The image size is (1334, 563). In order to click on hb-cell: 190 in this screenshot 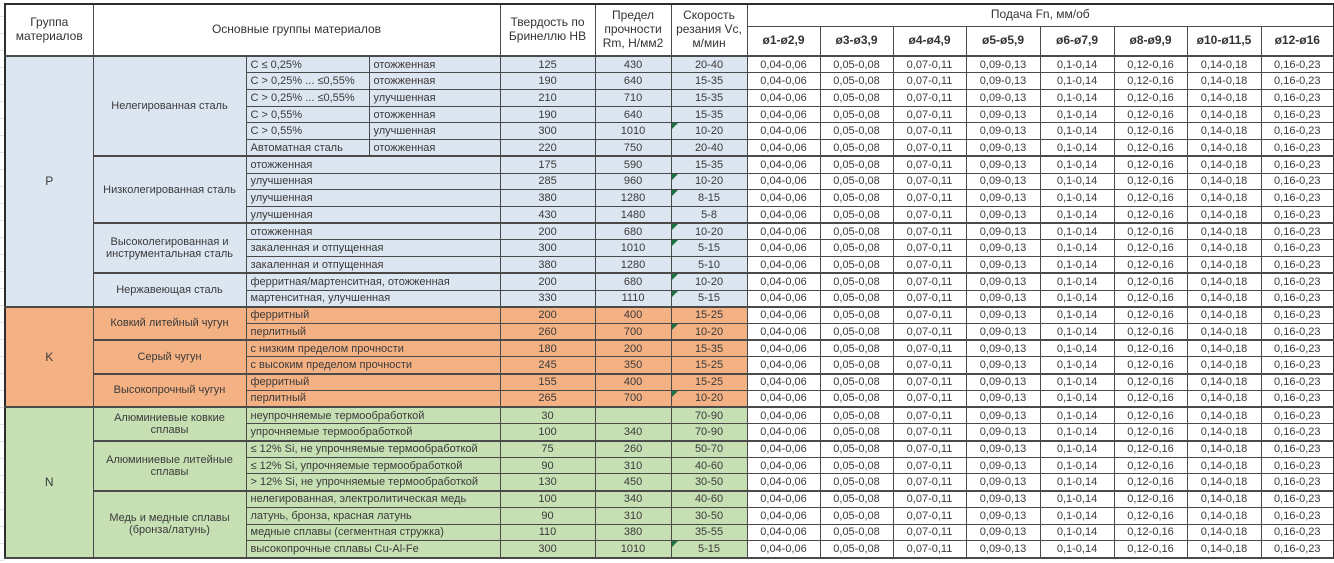, I will do `click(547, 114)`.